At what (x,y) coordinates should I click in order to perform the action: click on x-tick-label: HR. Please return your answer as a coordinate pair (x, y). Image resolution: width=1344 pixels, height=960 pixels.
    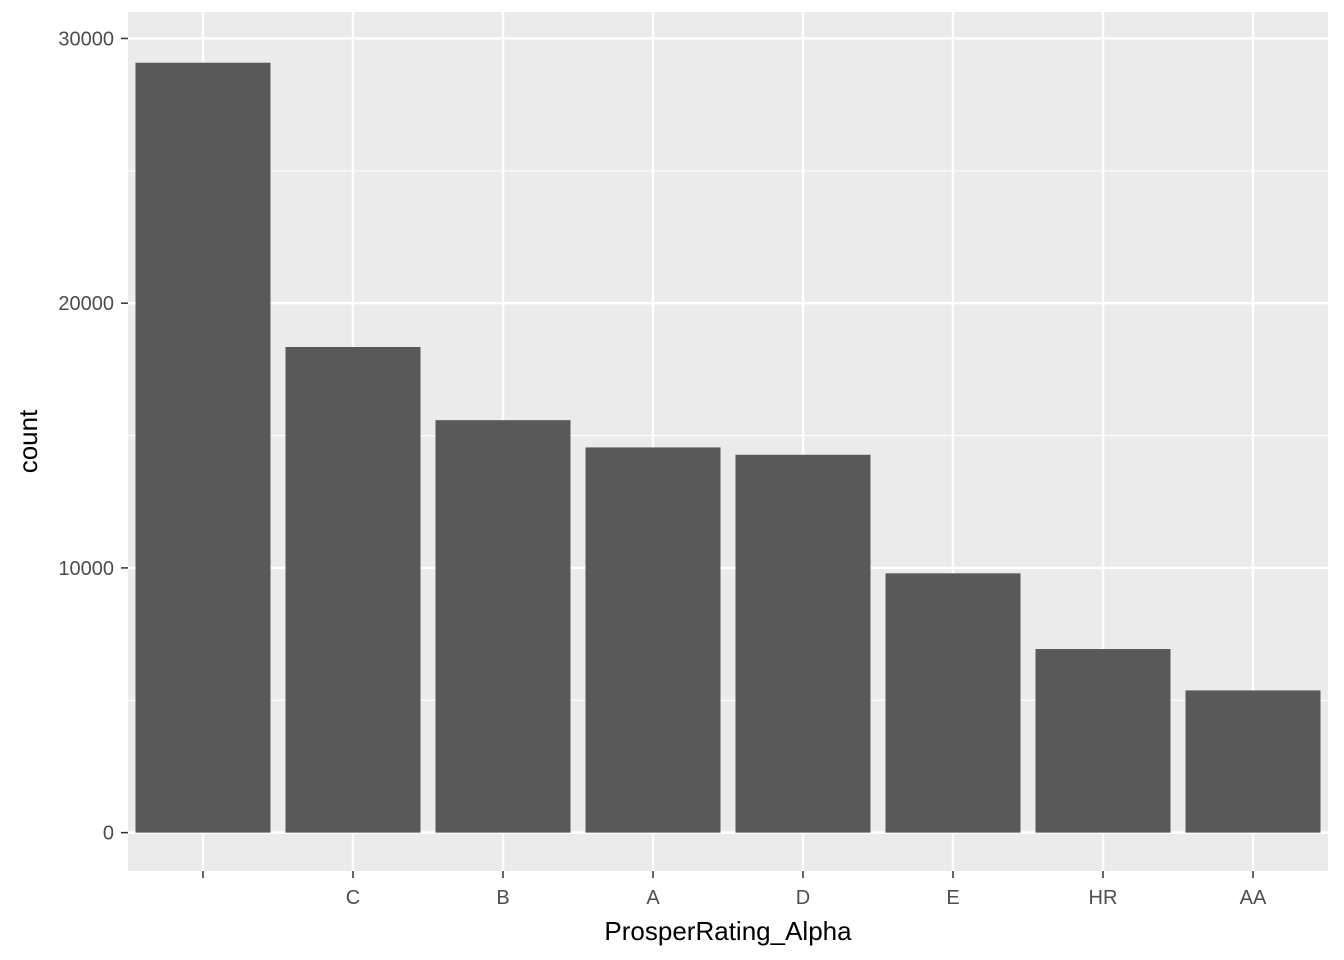
    Looking at the image, I should click on (1103, 898).